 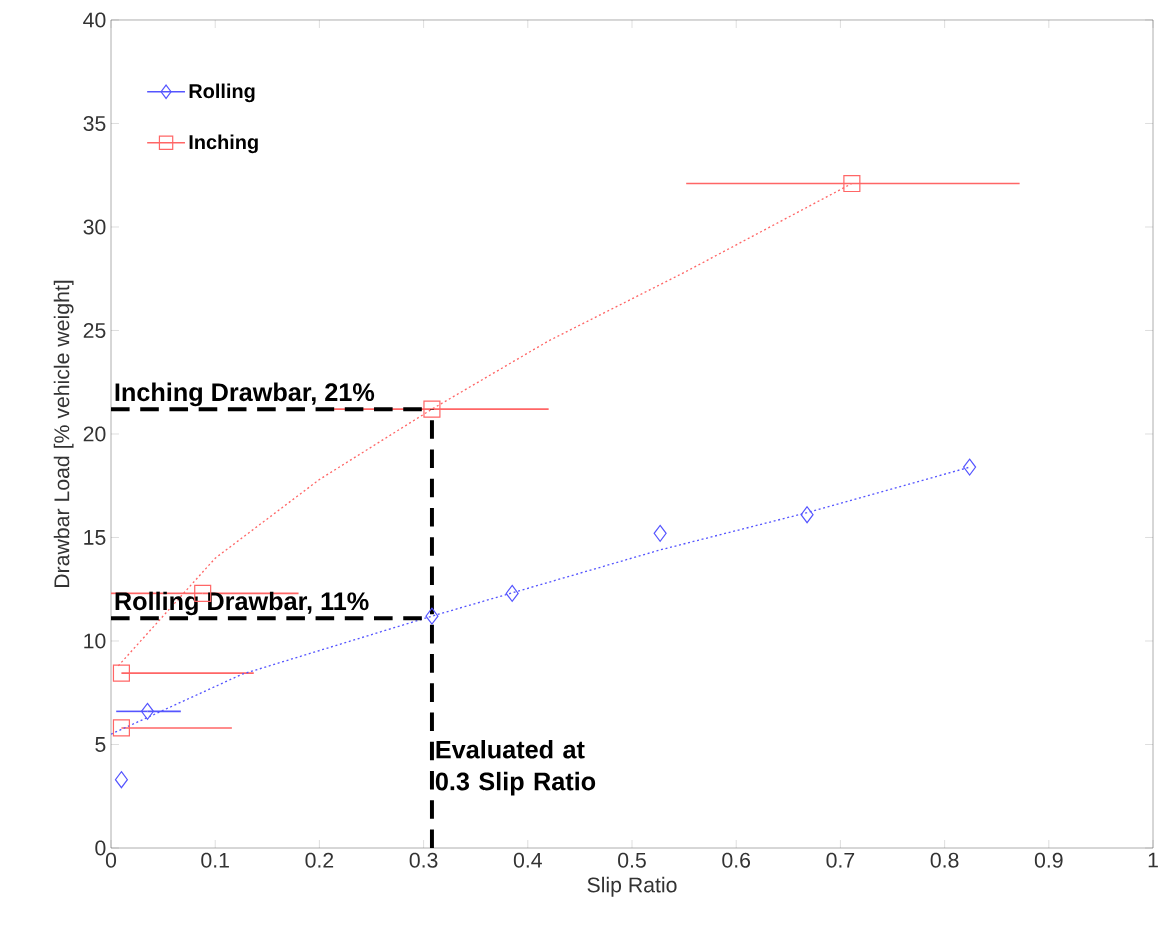 What do you see at coordinates (111, 860) in the screenshot?
I see `x-tick-label: 0` at bounding box center [111, 860].